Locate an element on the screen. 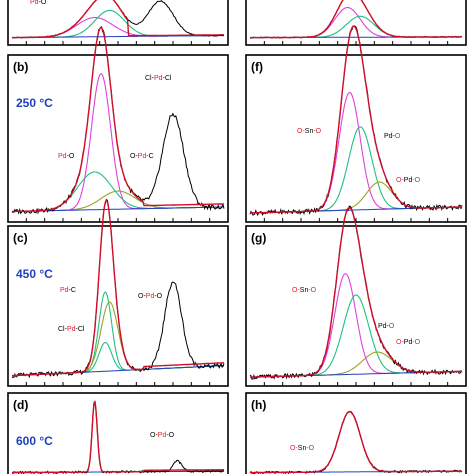 This screenshot has height=474, width=474. panel-letter: (b) is located at coordinates (20, 67).